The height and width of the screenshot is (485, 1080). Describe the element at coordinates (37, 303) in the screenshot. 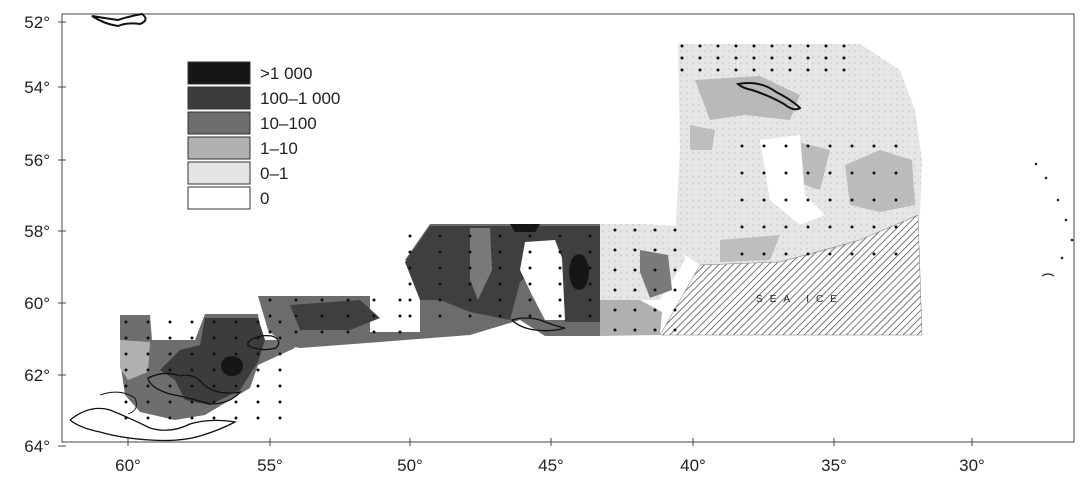

I see `y-tick-label: 60°` at that location.